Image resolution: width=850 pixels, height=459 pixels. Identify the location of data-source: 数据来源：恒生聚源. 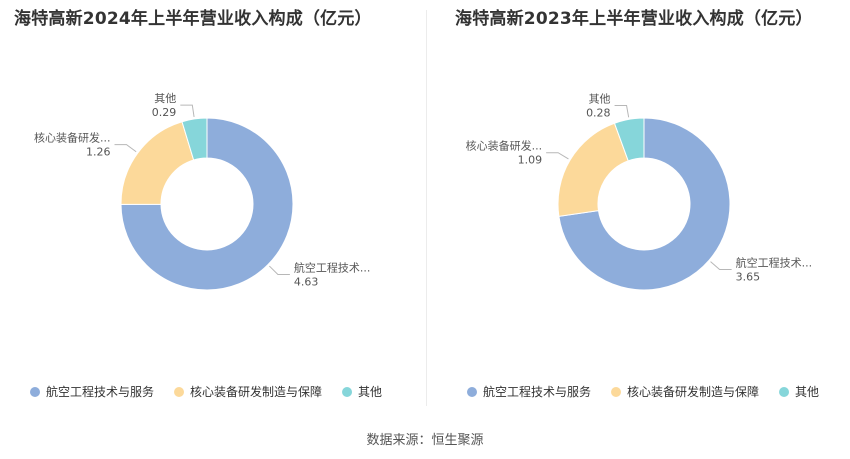
(425, 440).